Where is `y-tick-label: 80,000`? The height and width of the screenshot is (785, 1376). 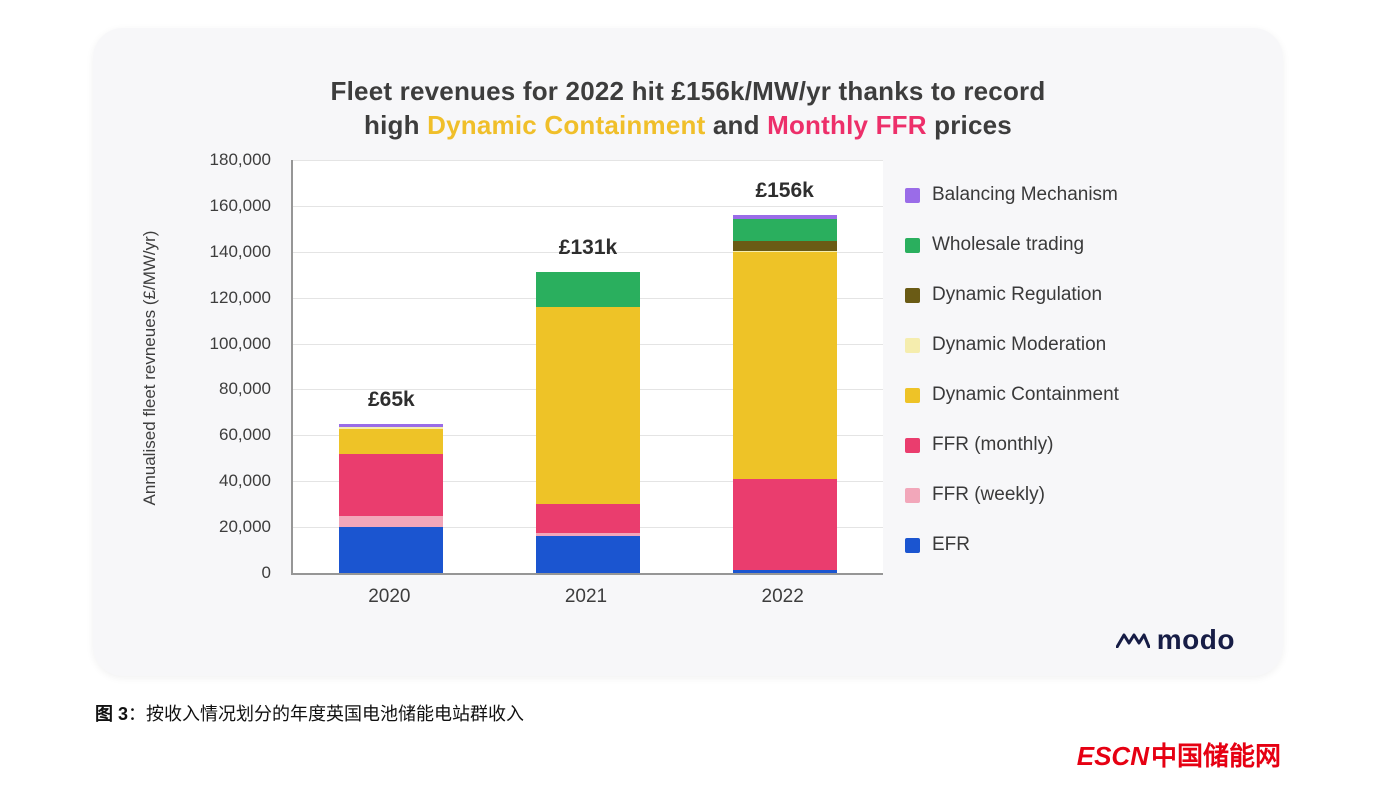
y-tick-label: 80,000 is located at coordinates (245, 389).